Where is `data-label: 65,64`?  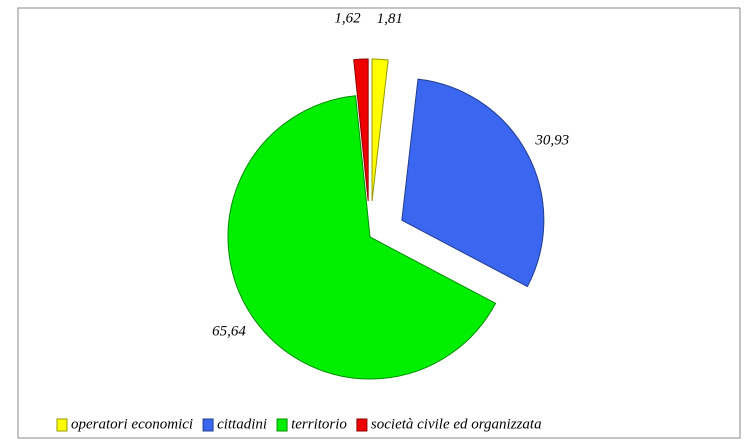
data-label: 65,64 is located at coordinates (229, 331).